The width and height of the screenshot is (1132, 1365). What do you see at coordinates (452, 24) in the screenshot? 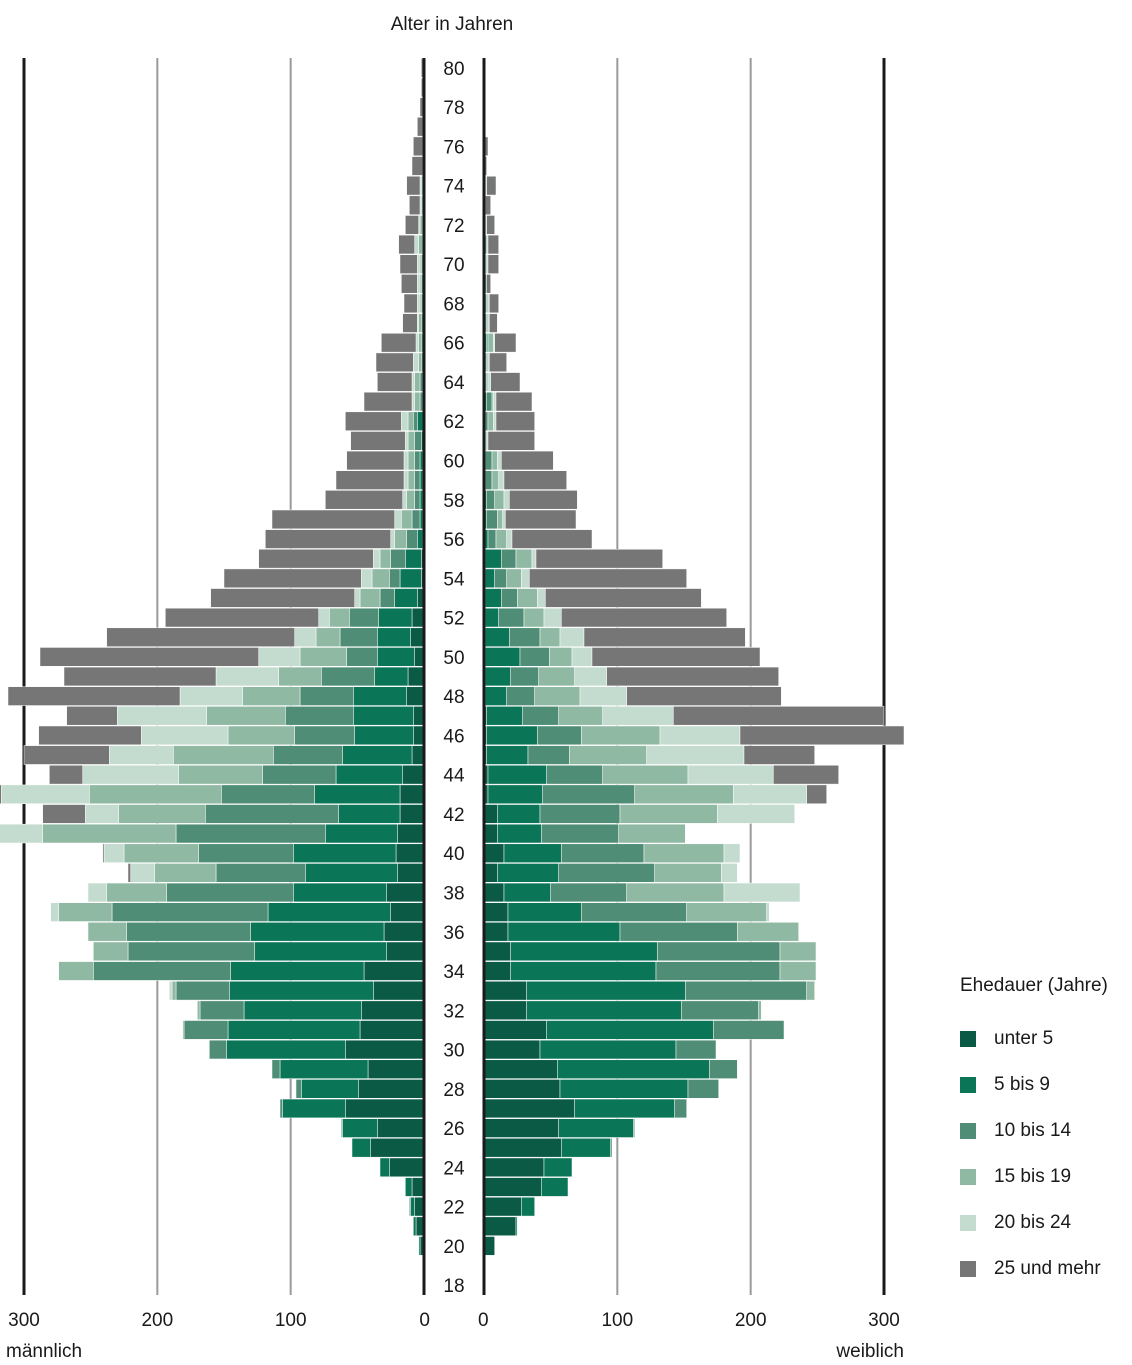
I see `chart-title: Alter in Jahren` at bounding box center [452, 24].